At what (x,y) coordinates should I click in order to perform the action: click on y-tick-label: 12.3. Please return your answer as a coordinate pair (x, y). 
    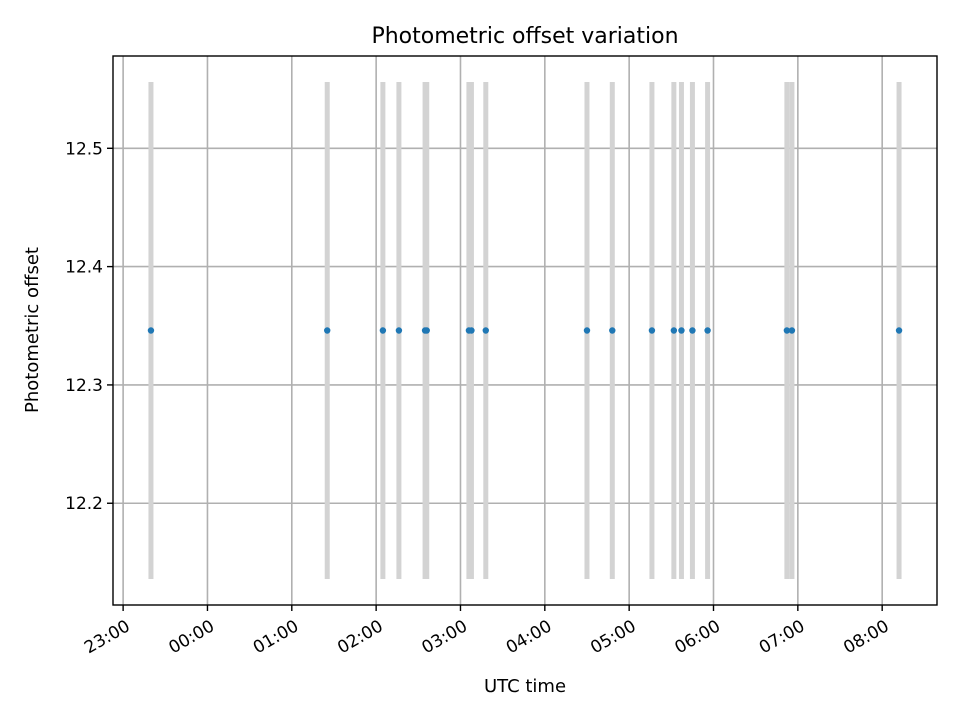
    Looking at the image, I should click on (84, 386).